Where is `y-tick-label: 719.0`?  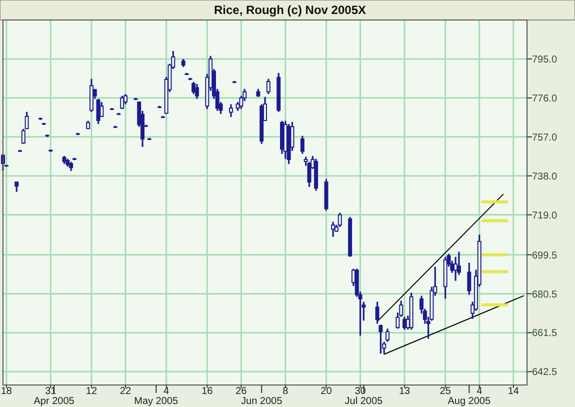 y-tick-label: 719.0 is located at coordinates (545, 216).